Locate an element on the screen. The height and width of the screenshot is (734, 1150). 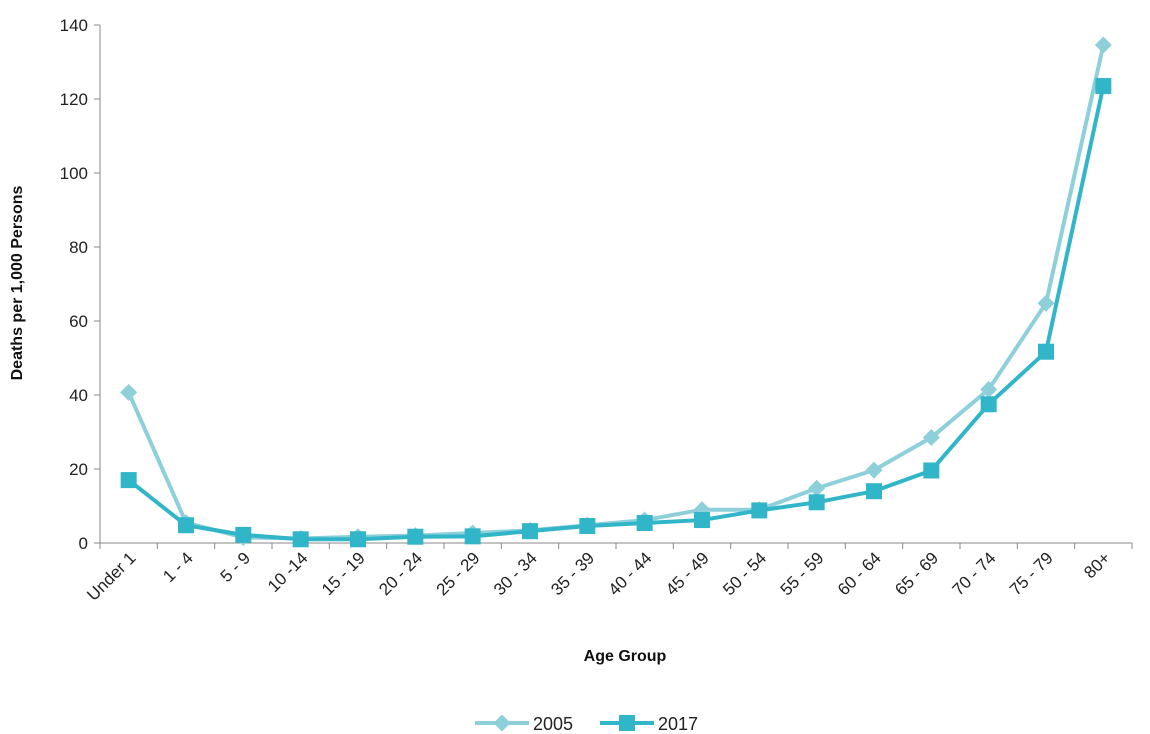
legend-label: 2017 is located at coordinates (678, 724).